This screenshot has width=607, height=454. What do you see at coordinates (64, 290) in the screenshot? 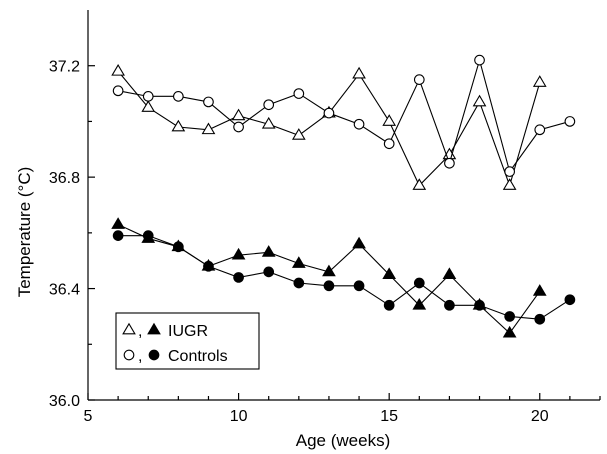
I see `y-tick-label: 36.4` at bounding box center [64, 290].